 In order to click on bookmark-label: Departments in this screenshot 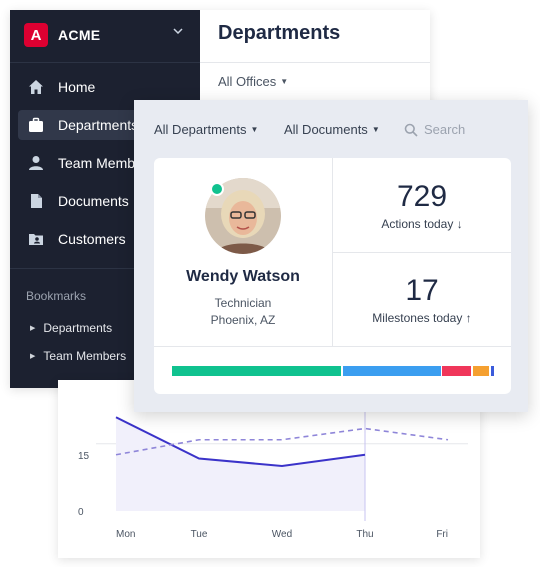, I will do `click(78, 328)`.